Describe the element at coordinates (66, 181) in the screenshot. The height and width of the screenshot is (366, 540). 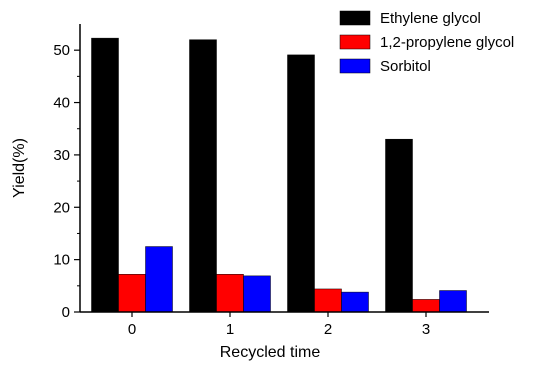
I see `y-ticks-group: 0 10 20 30 40 50` at that location.